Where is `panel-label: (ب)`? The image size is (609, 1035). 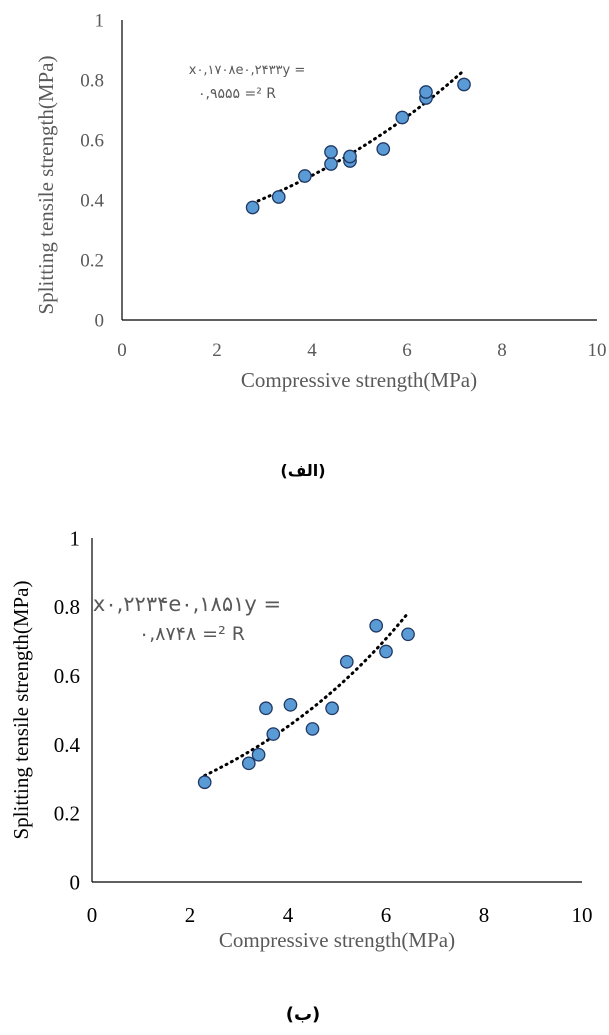 panel-label: (ب) is located at coordinates (303, 1014).